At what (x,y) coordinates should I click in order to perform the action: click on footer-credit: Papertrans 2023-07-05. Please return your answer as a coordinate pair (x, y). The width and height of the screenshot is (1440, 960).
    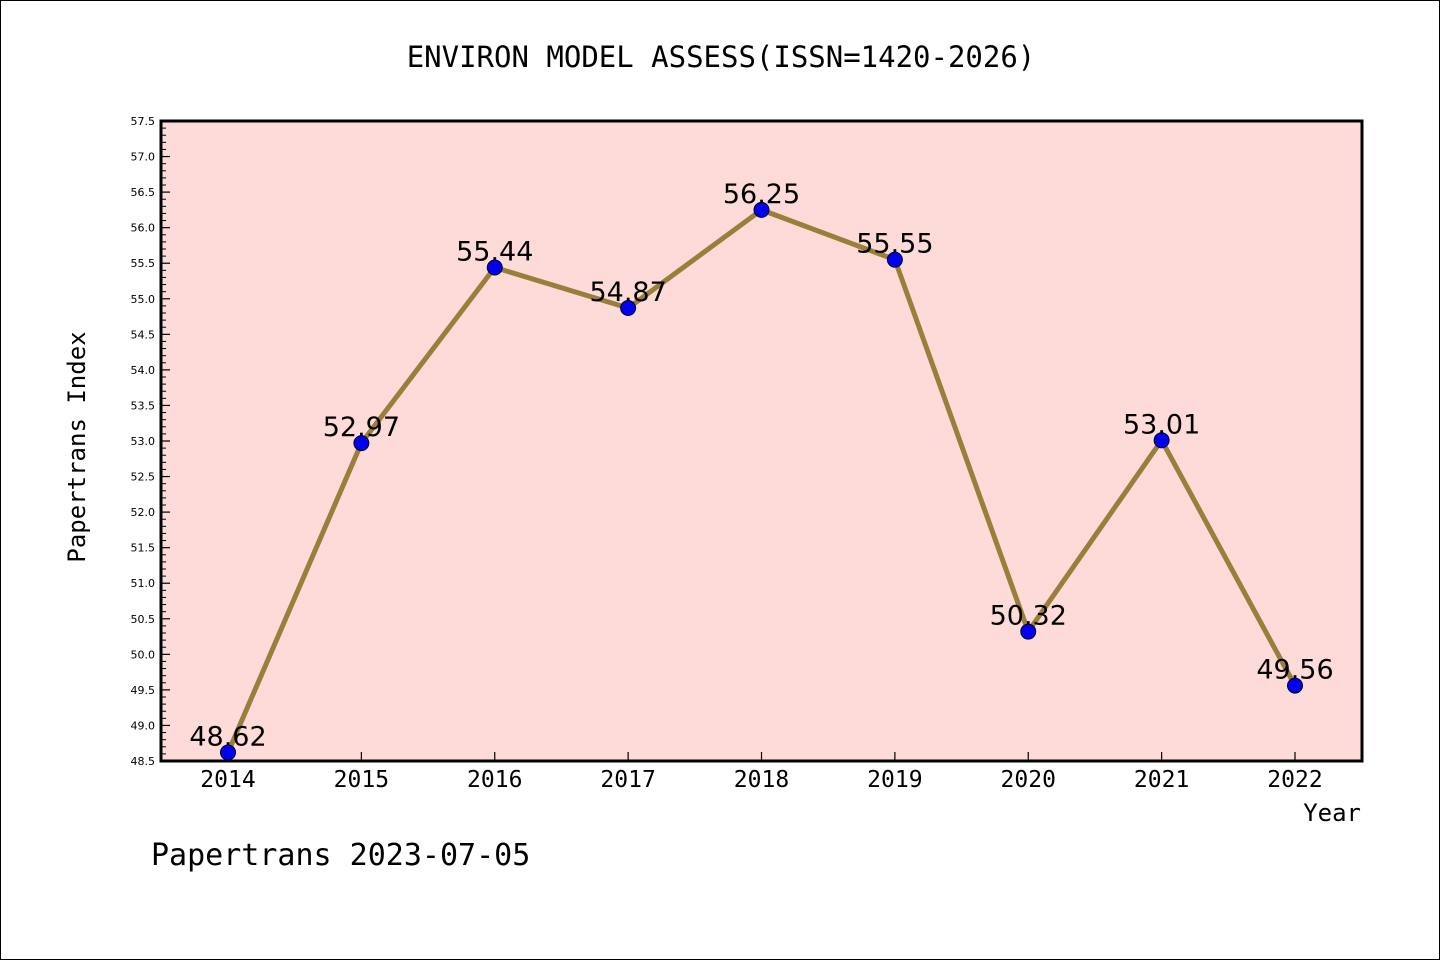
    Looking at the image, I should click on (340, 855).